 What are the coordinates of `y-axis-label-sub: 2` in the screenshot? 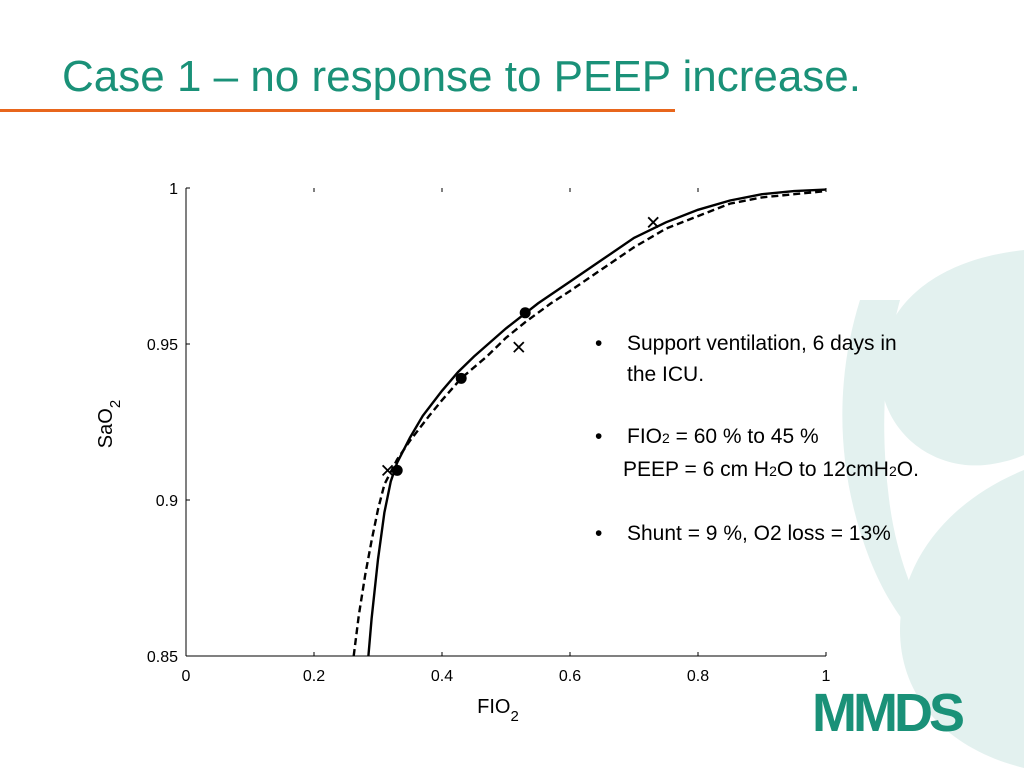 It's located at (115, 404).